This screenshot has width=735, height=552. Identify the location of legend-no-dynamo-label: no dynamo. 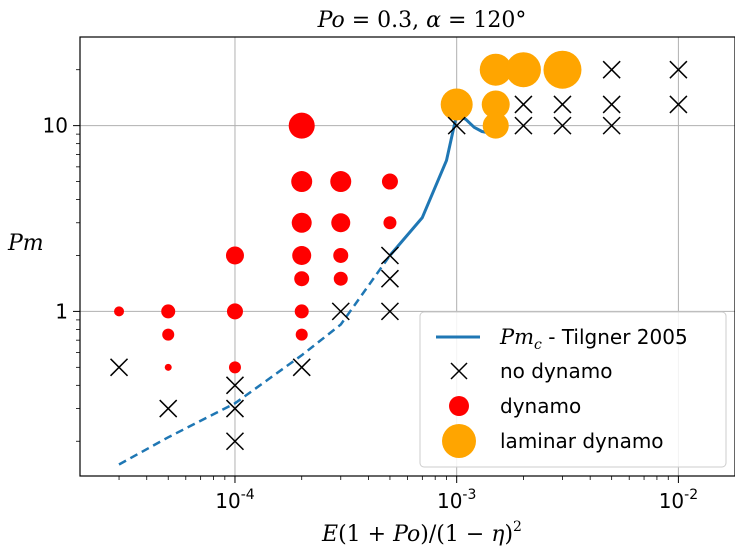
(556, 371).